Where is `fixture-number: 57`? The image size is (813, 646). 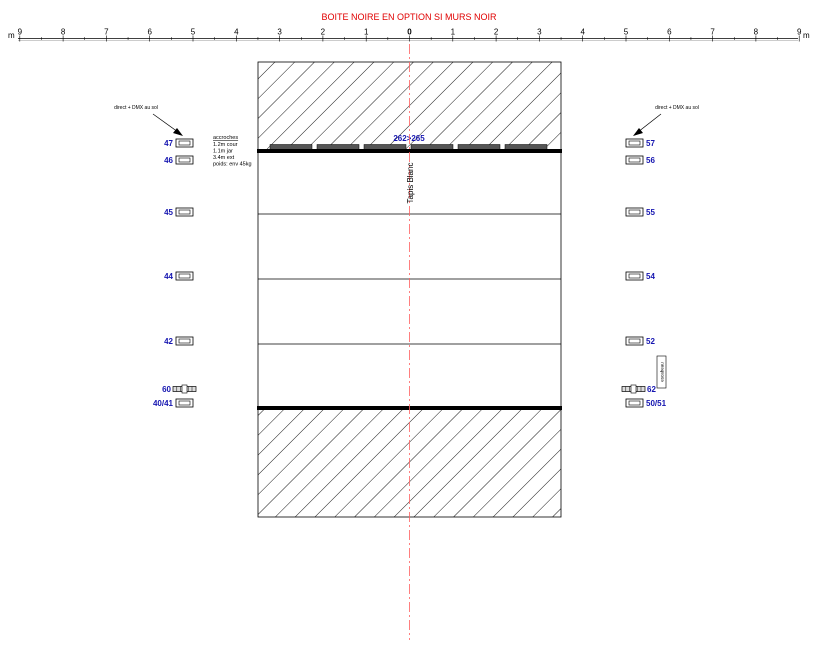 fixture-number: 57 is located at coordinates (650, 143).